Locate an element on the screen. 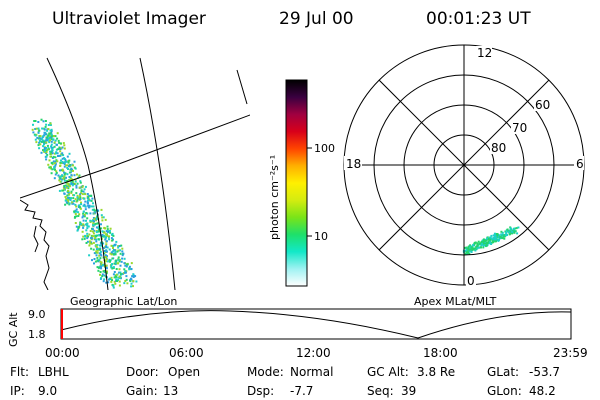 The width and height of the screenshot is (600, 400). mlt-label-0: 0 is located at coordinates (471, 281).